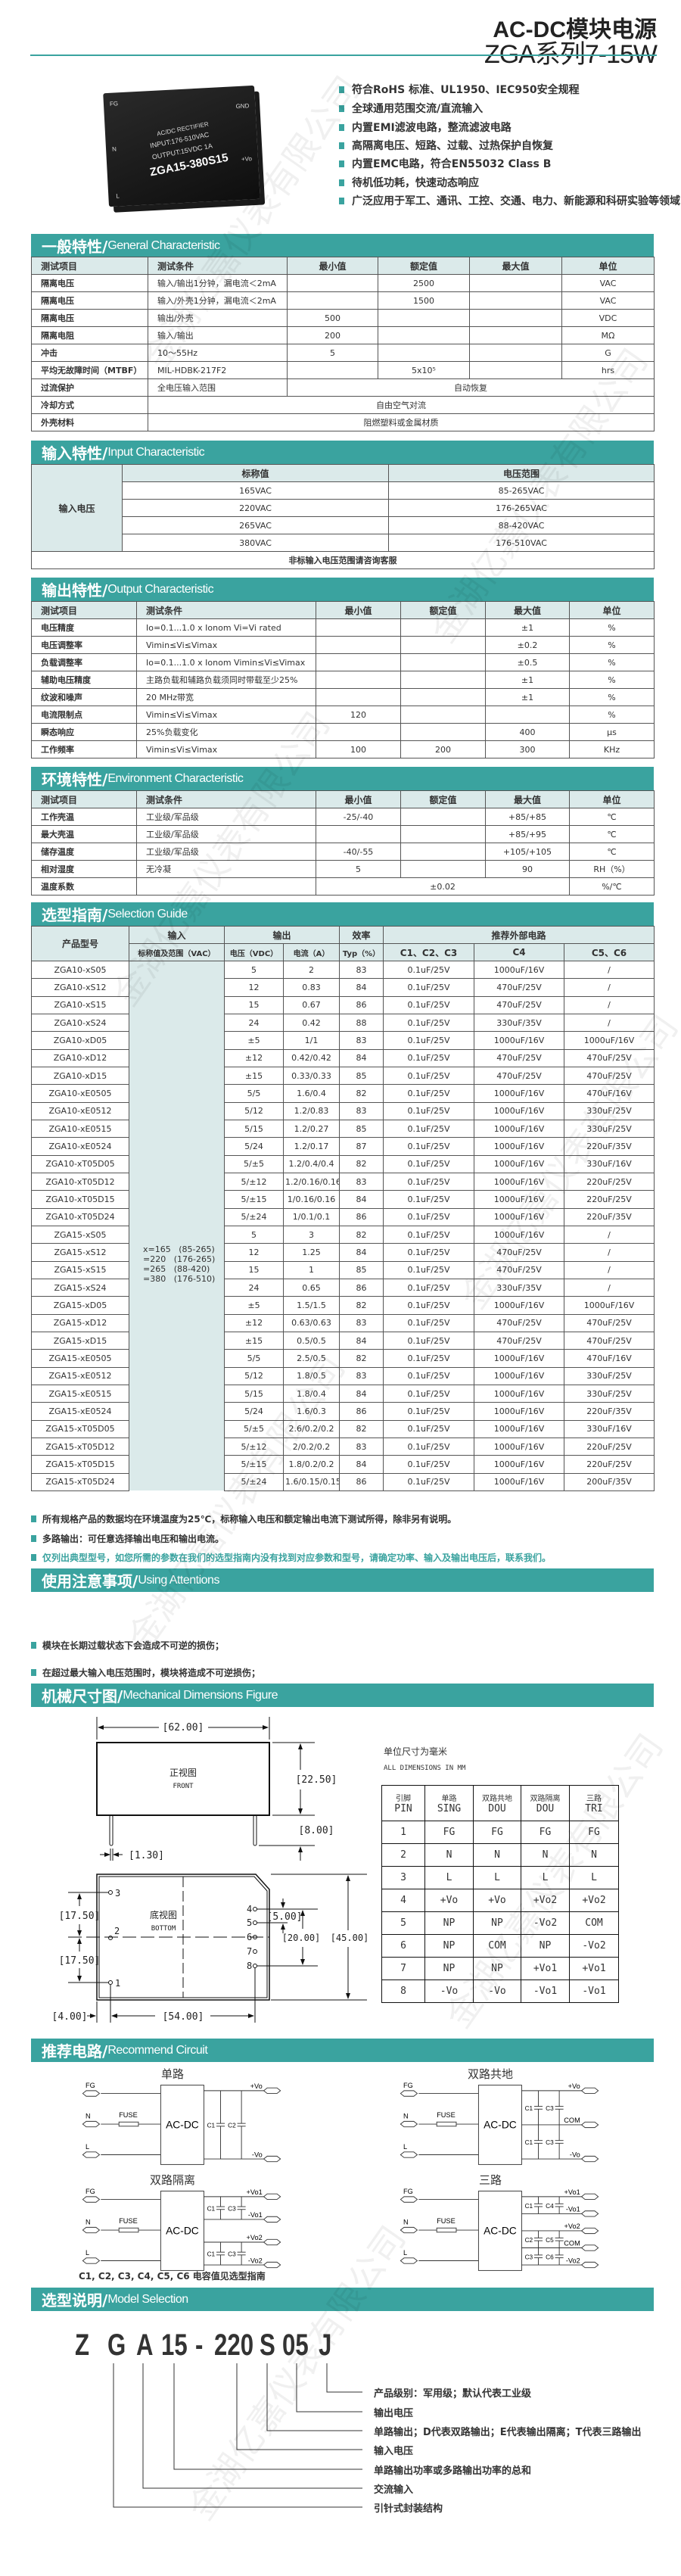 Image resolution: width=681 pixels, height=2576 pixels. Describe the element at coordinates (70, 2017) in the screenshot. I see `dim-edge: [4.00]` at that location.